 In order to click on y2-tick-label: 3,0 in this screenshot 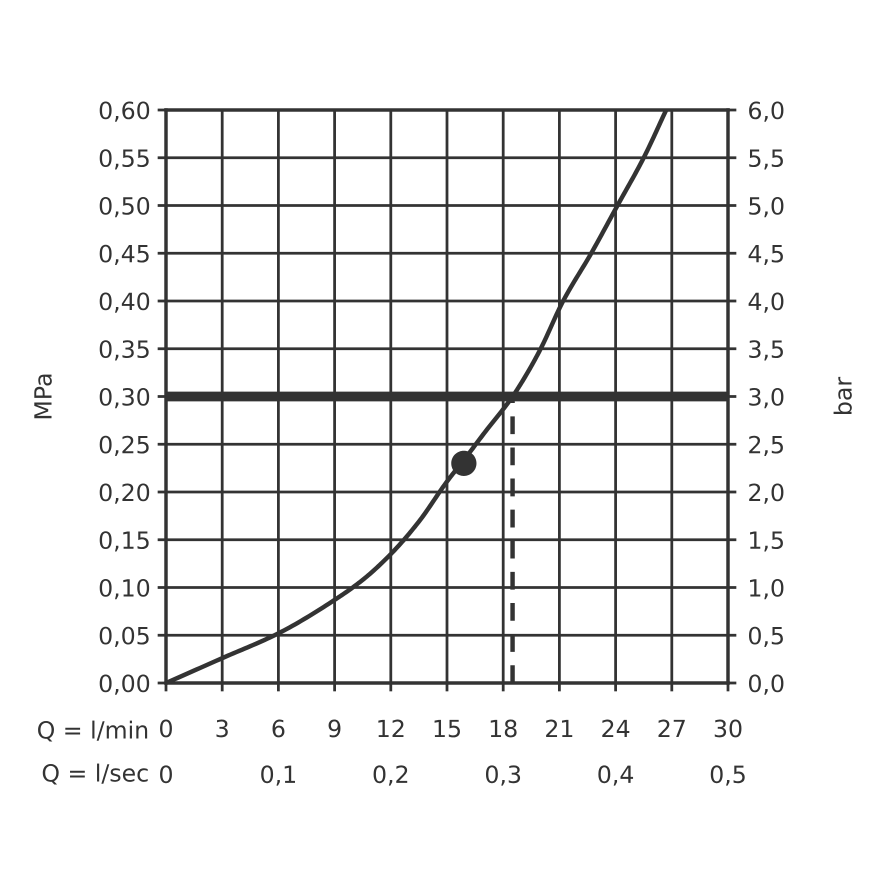, I will do `click(766, 398)`.